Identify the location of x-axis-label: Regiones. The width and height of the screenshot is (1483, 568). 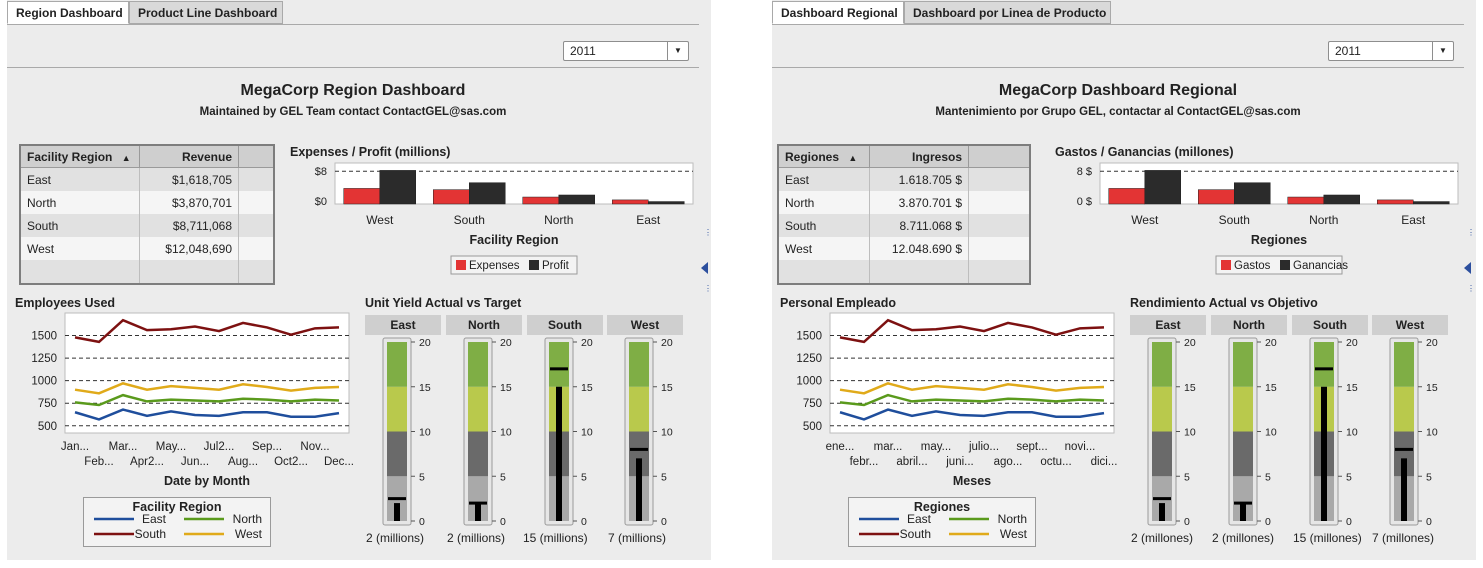
(1279, 240).